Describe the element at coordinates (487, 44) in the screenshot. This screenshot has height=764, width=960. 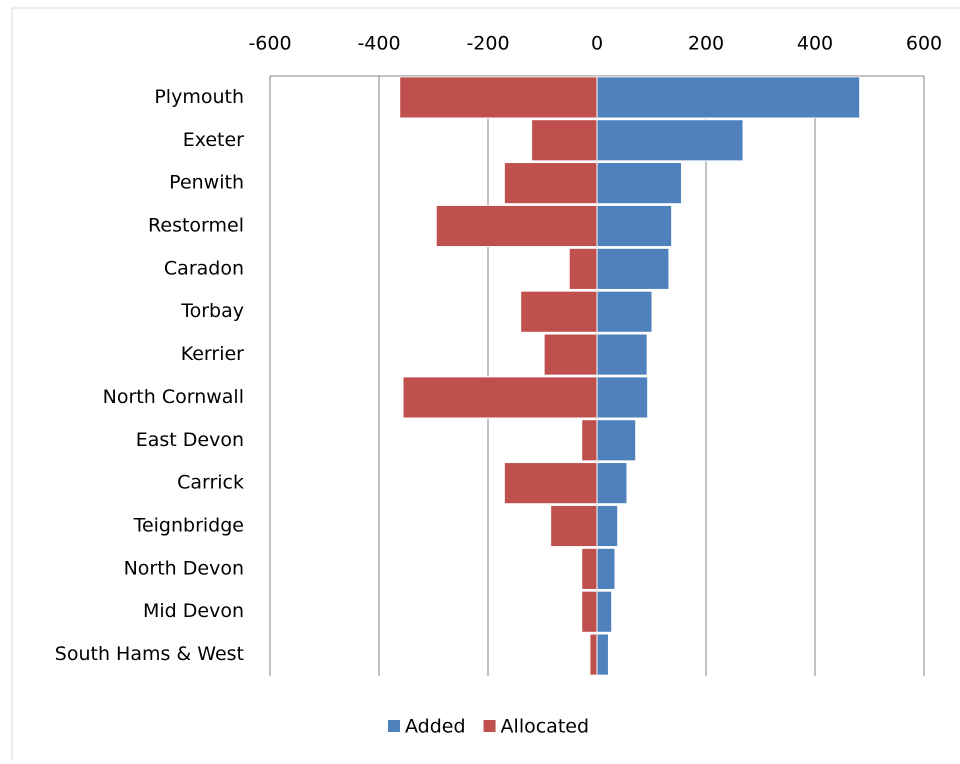
I see `x-tick-label: -200` at that location.